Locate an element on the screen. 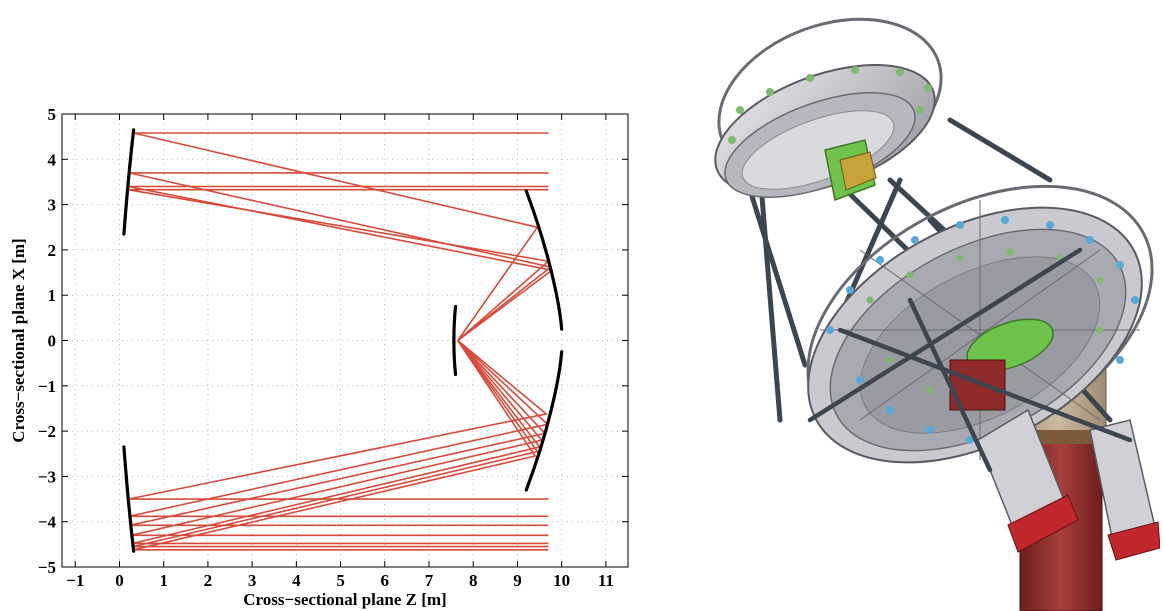 The height and width of the screenshot is (611, 1163). x-tick-label: 1 is located at coordinates (163, 580).